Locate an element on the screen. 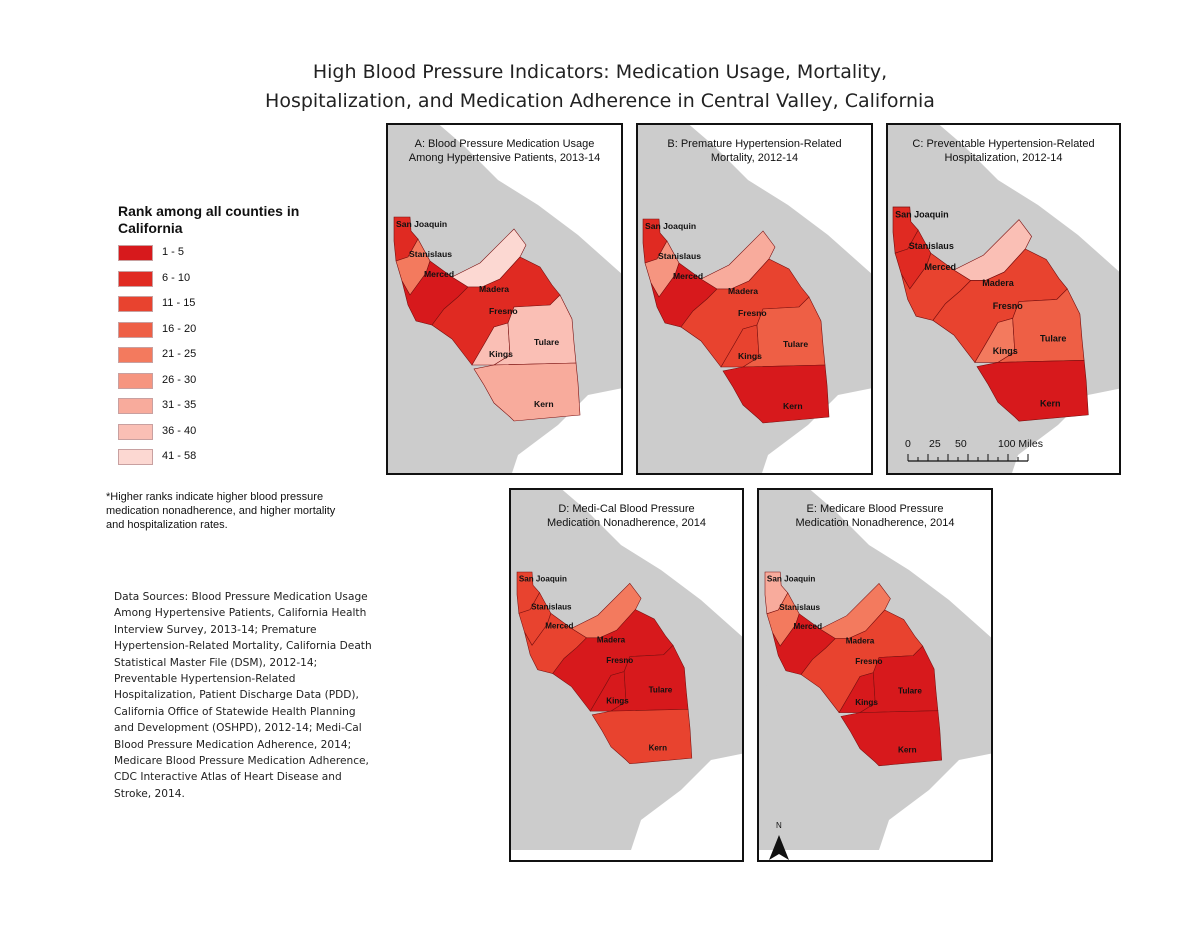  legend-label: 36 - 40 is located at coordinates (179, 430).